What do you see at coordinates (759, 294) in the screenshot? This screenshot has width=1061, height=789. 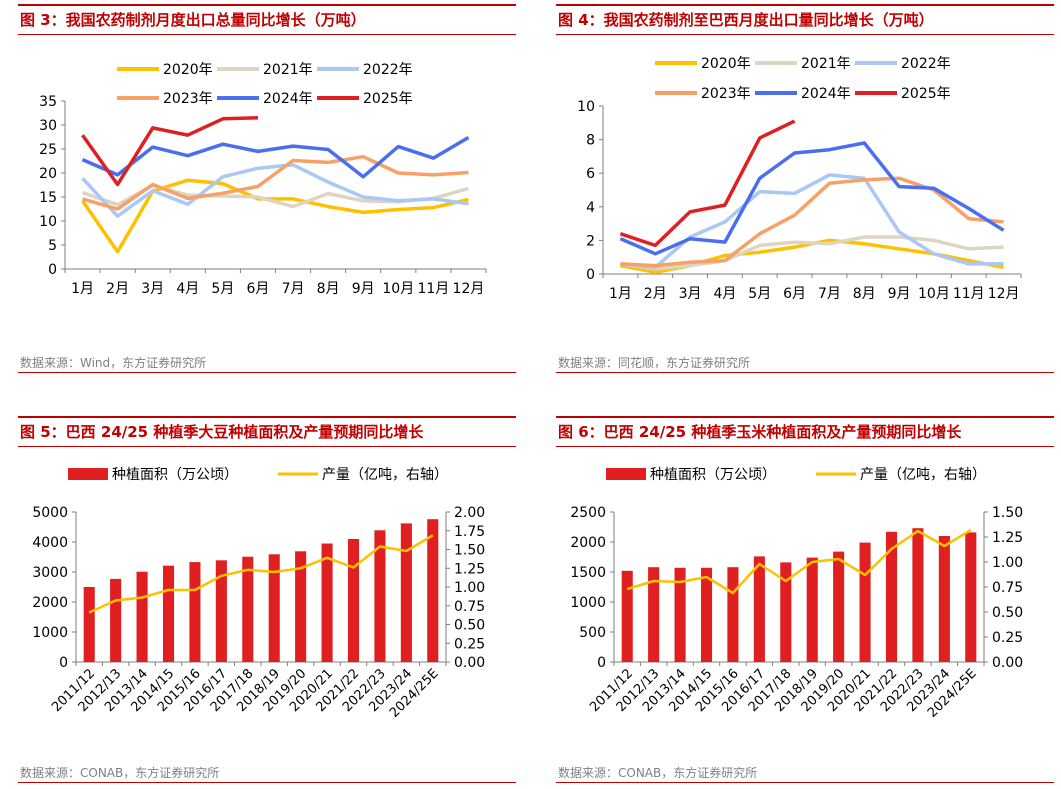 I see `chart2-xtick-label-4: 5月` at bounding box center [759, 294].